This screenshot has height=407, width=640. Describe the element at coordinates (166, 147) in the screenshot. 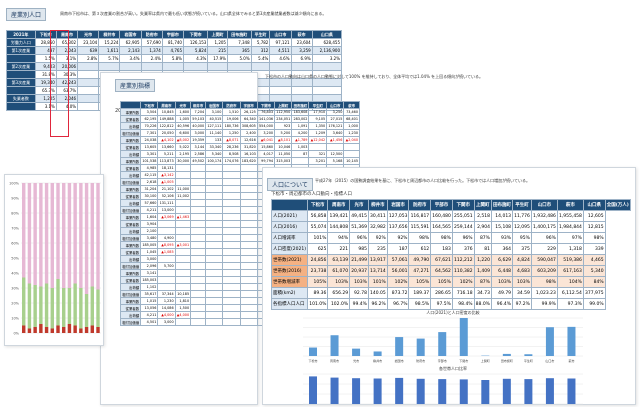

I see `table-cell: 13,660` at that location.